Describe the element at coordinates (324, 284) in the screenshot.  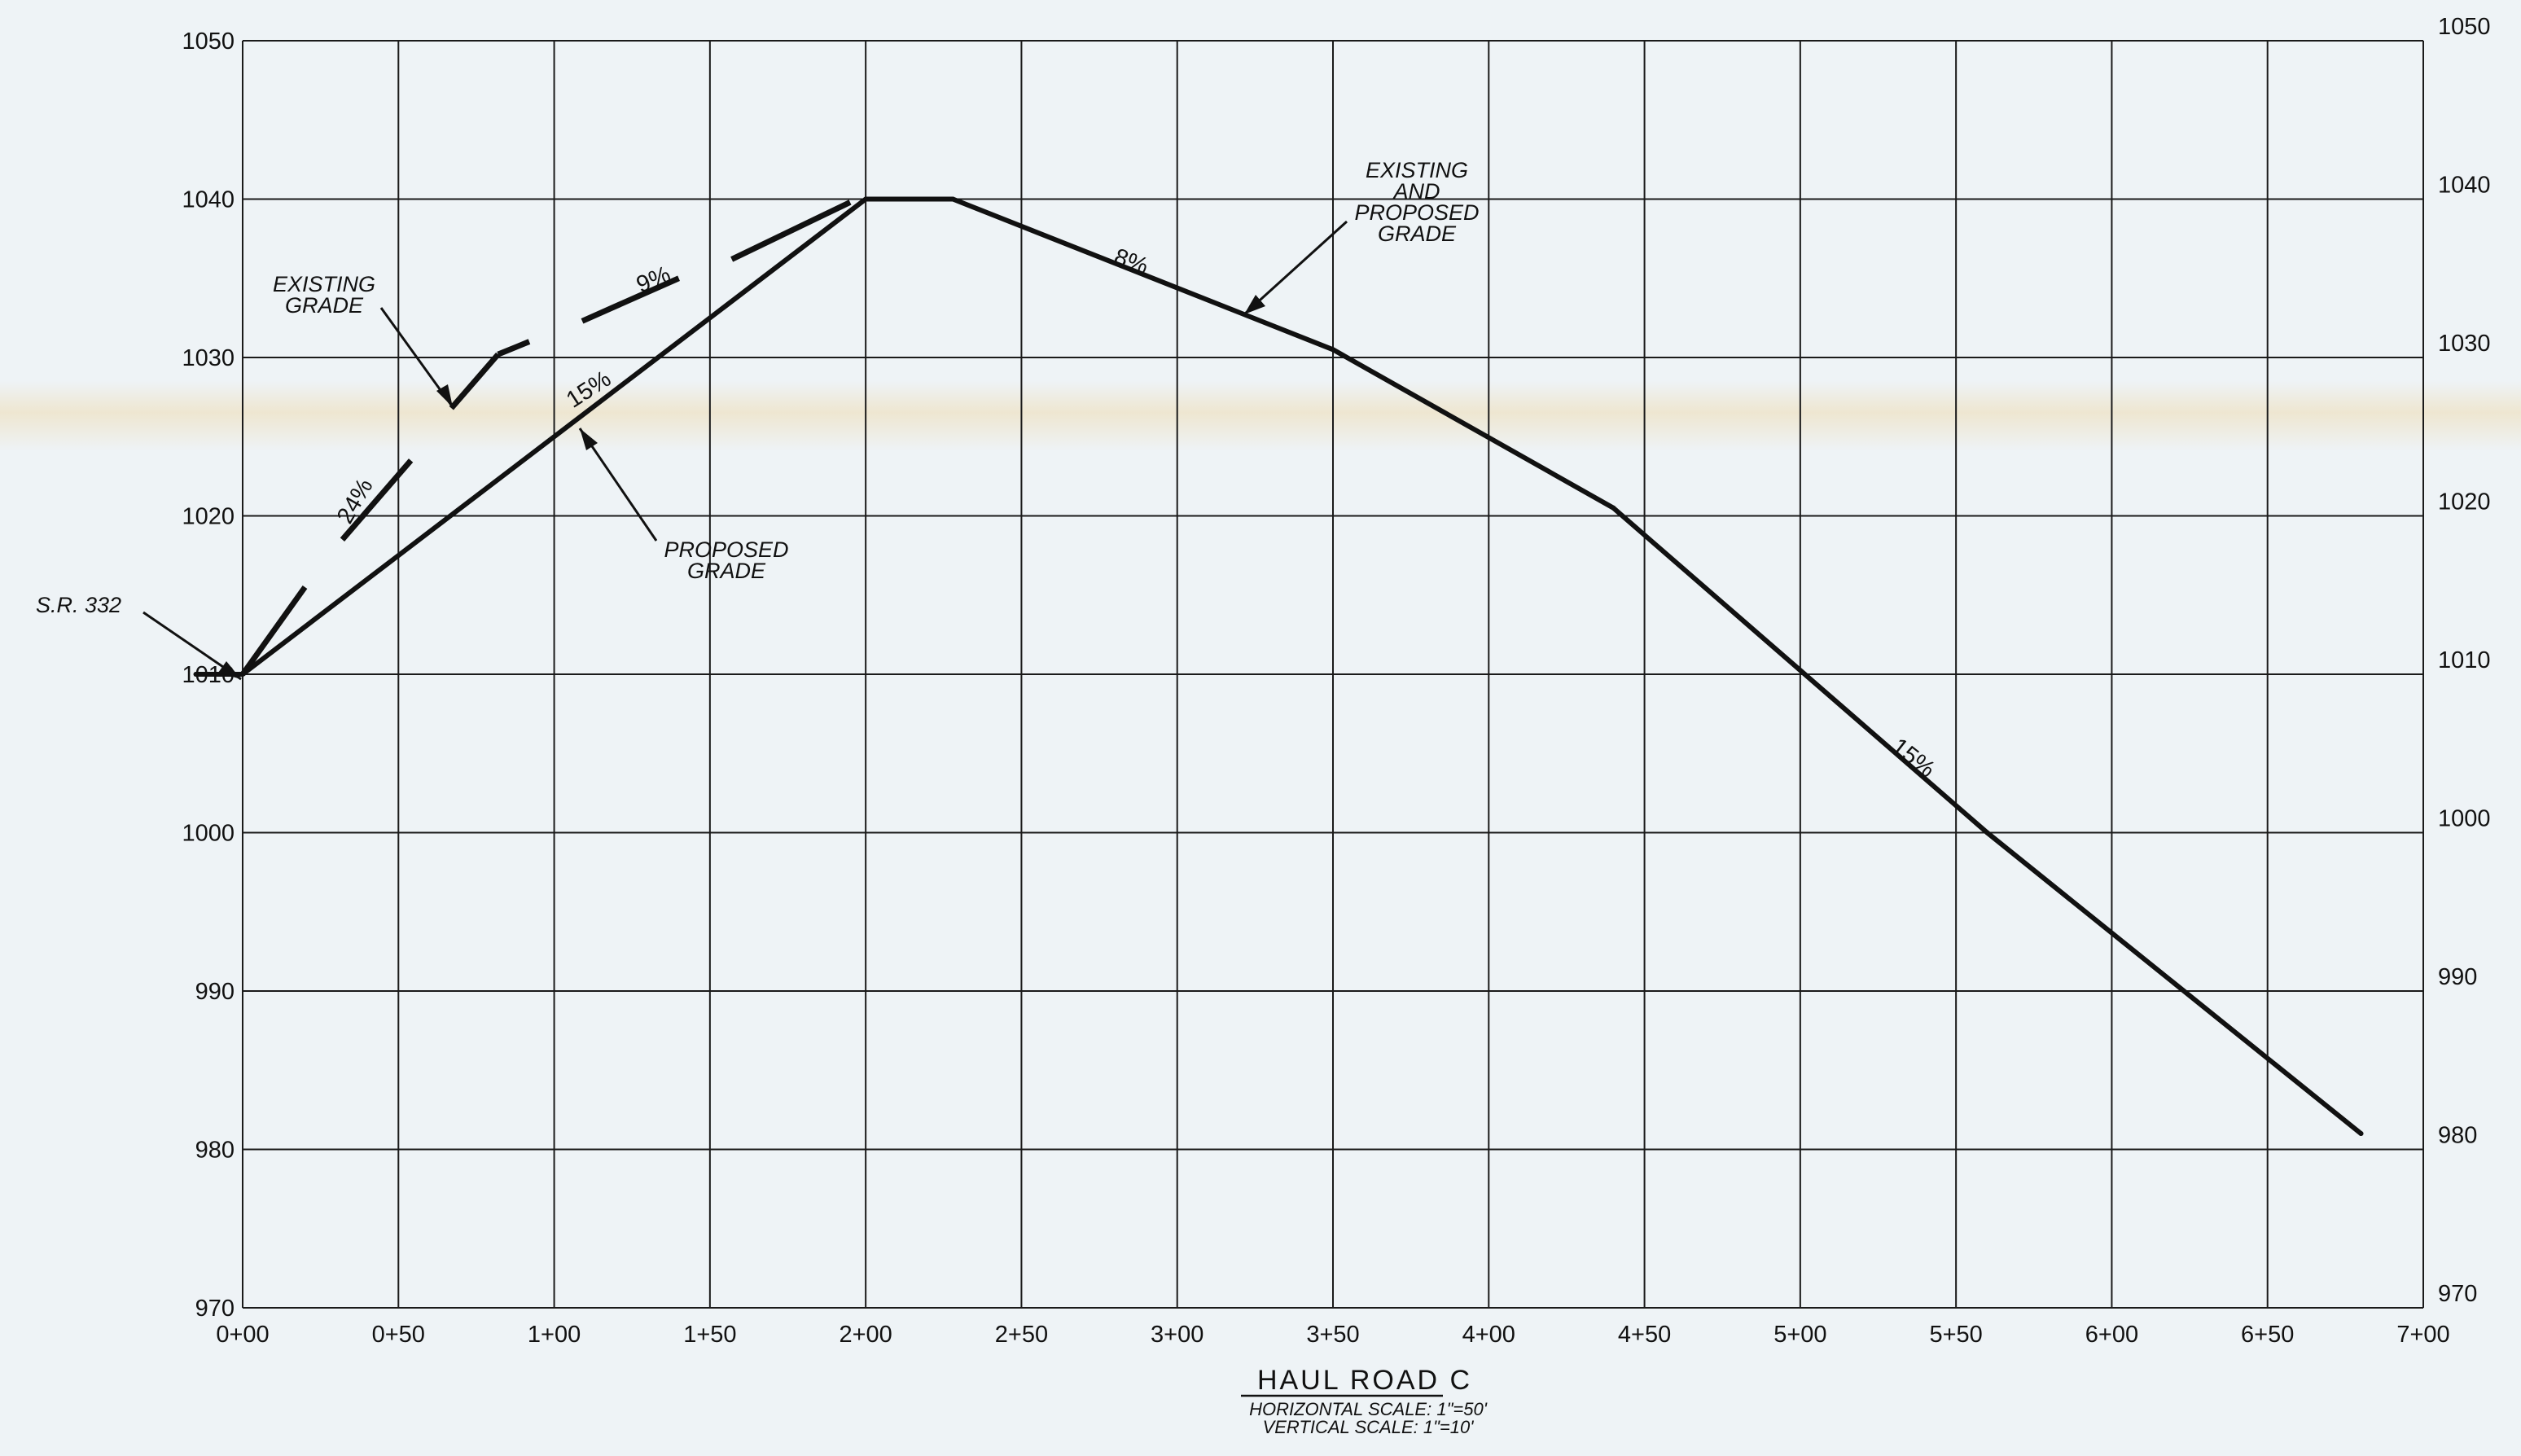
I see `existing-grade-label-line1: EXISTING` at that location.